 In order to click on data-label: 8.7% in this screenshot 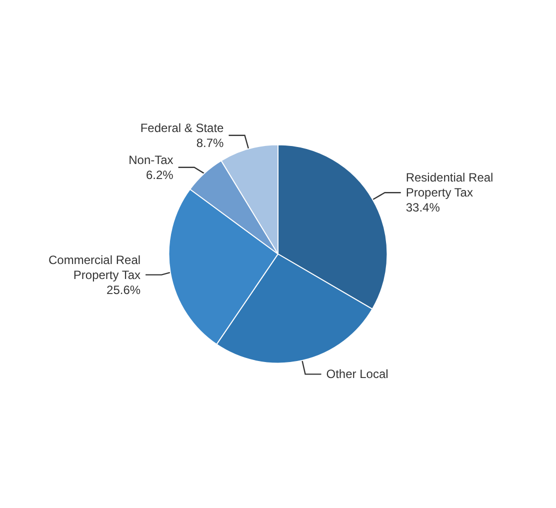, I will do `click(210, 143)`.